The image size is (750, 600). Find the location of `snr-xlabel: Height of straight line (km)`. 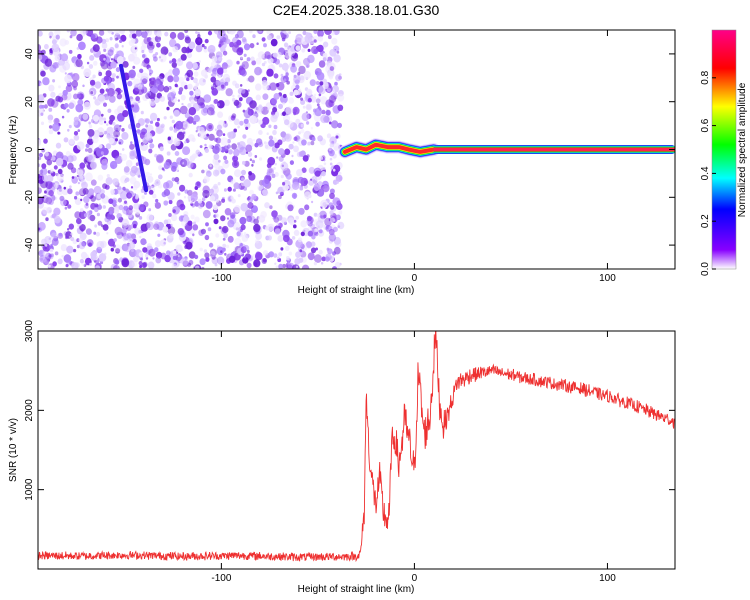

snr-xlabel: Height of straight line (km) is located at coordinates (356, 589).